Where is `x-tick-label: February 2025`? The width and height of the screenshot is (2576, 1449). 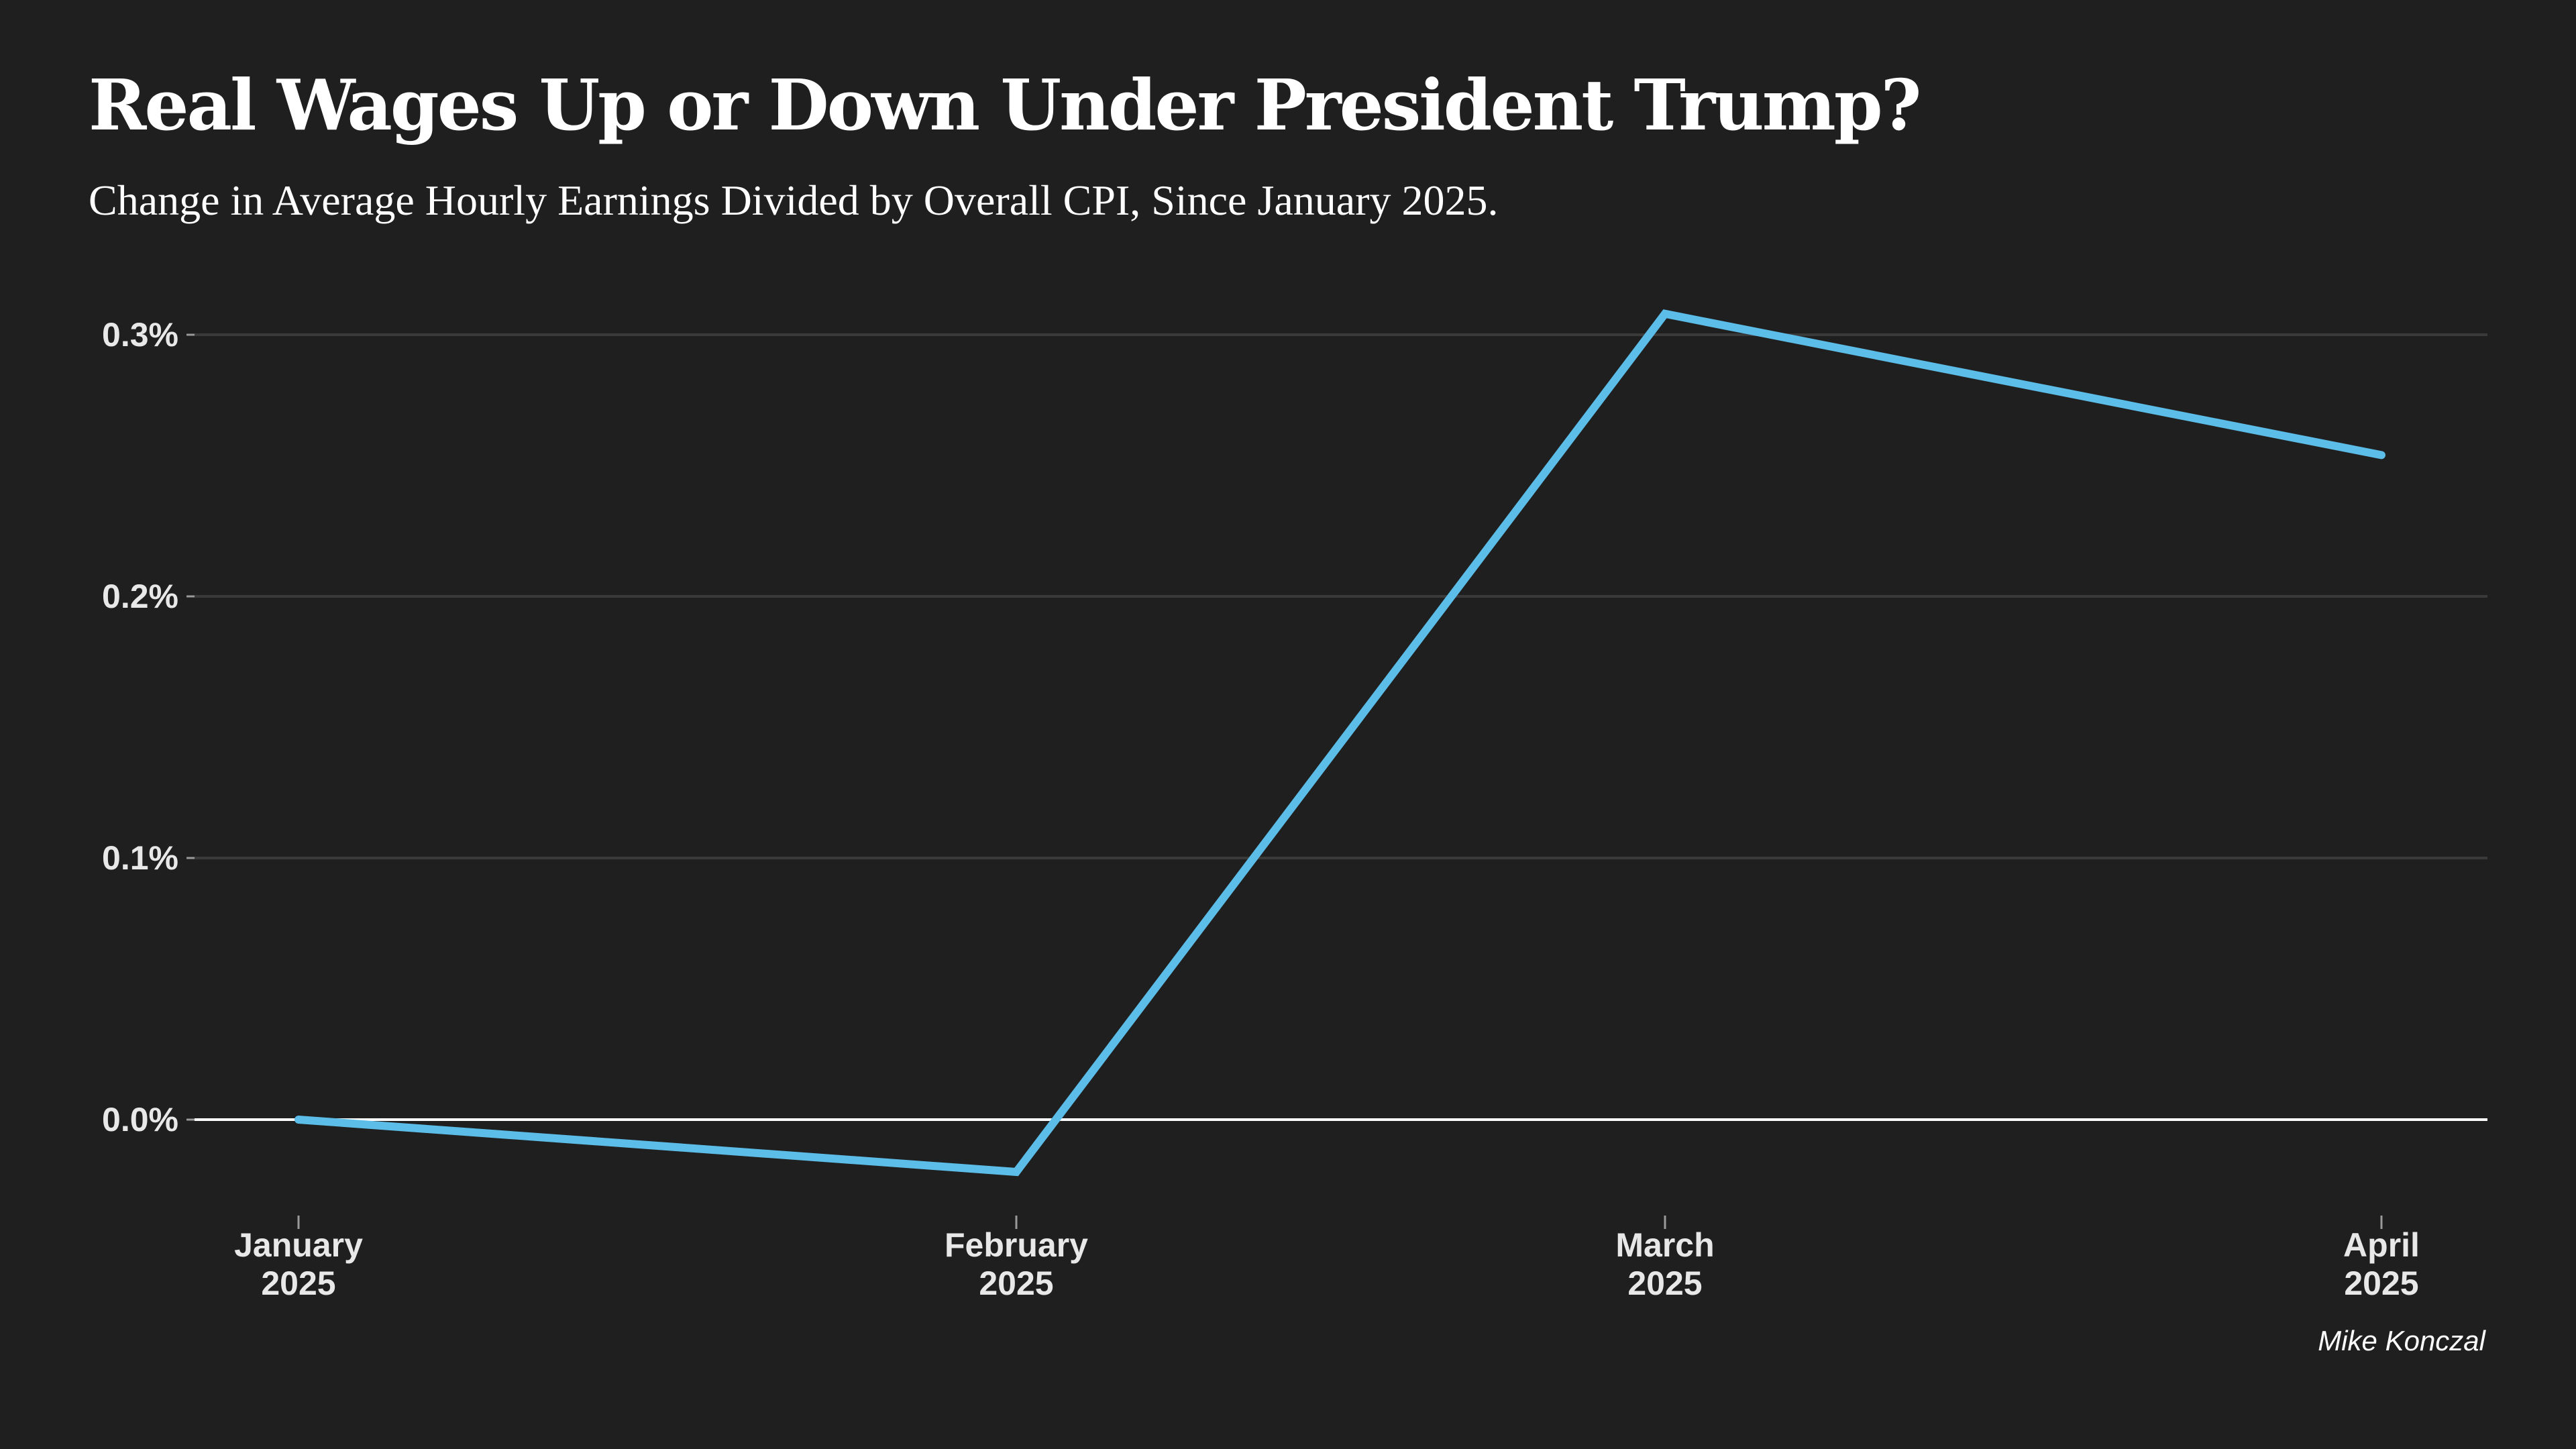
x-tick-label: February 2025 is located at coordinates (1016, 1264).